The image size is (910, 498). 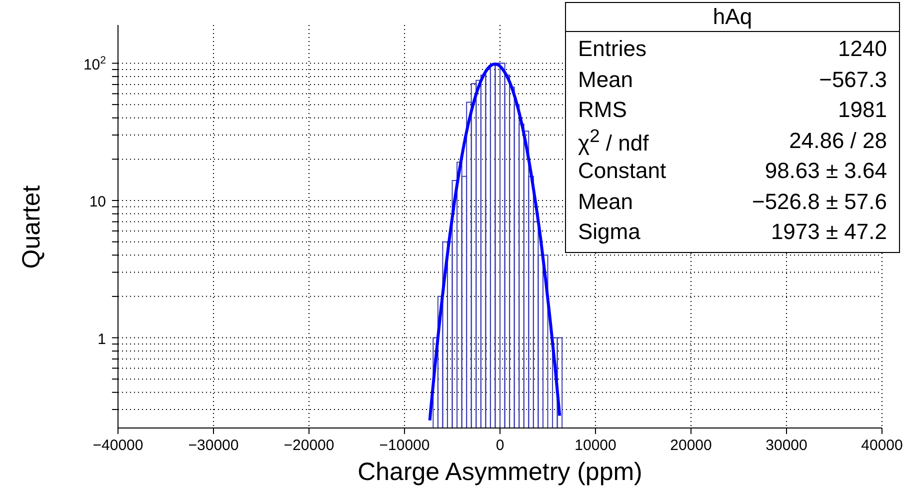 I want to click on x-tick-label: 10000, so click(x=595, y=445).